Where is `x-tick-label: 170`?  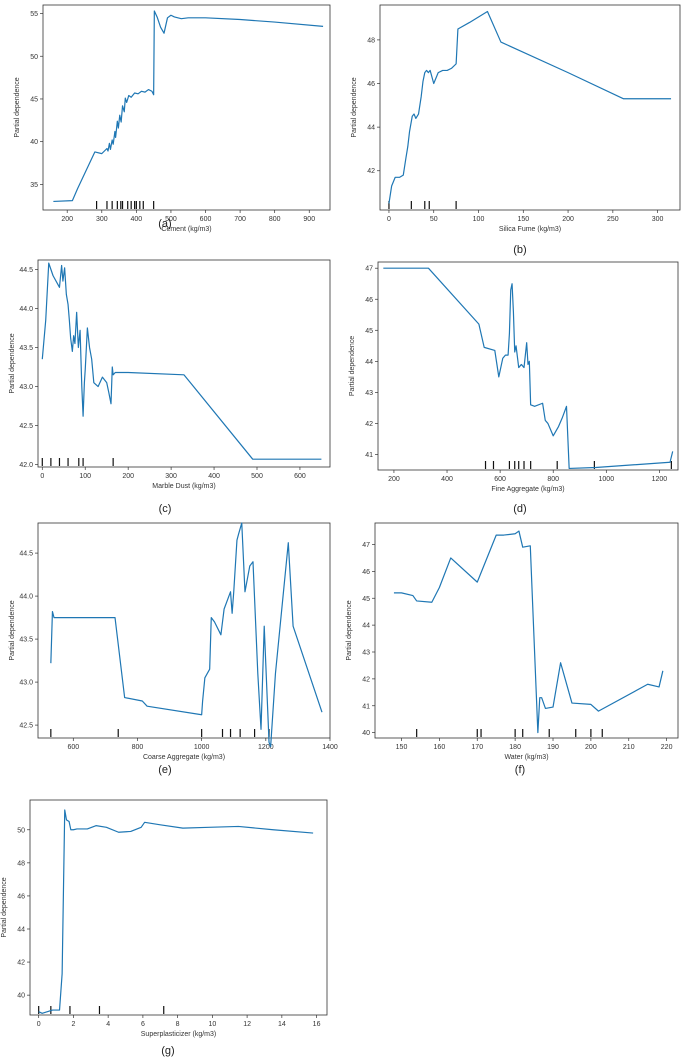
x-tick-label: 170 is located at coordinates (477, 747).